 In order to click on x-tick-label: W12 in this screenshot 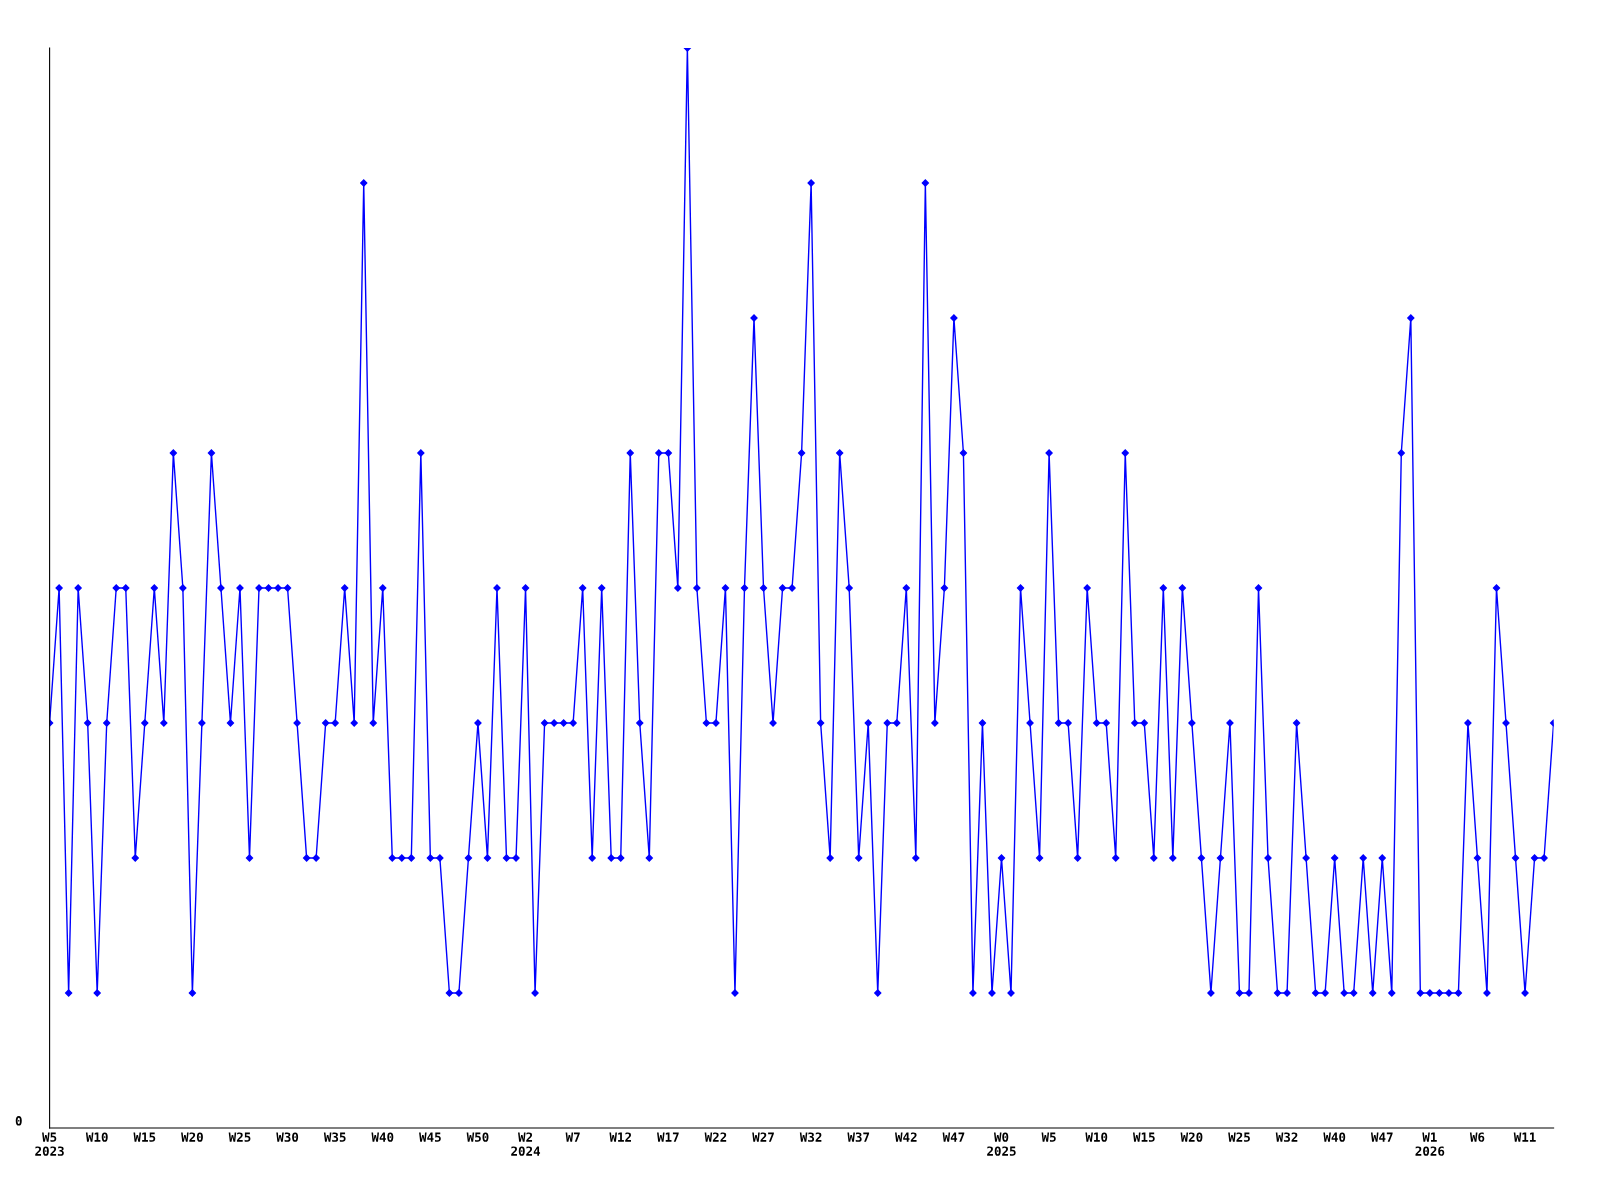, I will do `click(620, 1137)`.